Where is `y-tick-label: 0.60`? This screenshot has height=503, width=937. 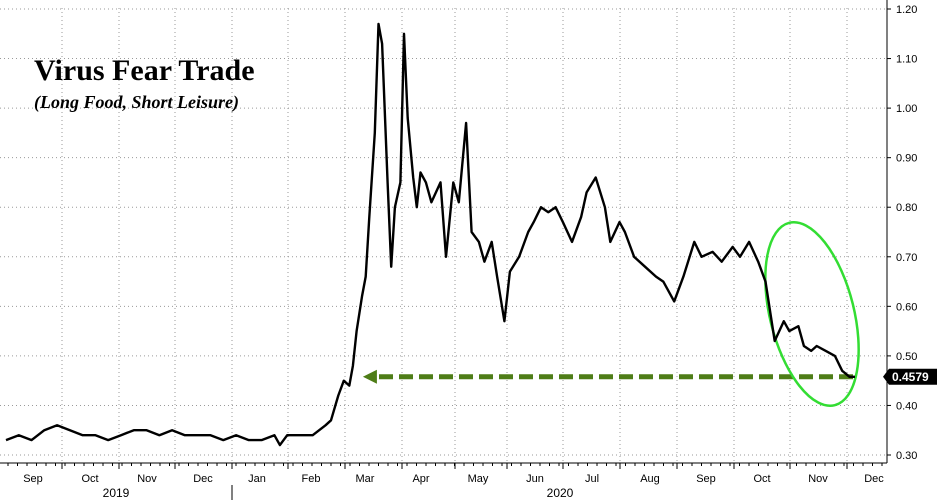 y-tick-label: 0.60 is located at coordinates (906, 307).